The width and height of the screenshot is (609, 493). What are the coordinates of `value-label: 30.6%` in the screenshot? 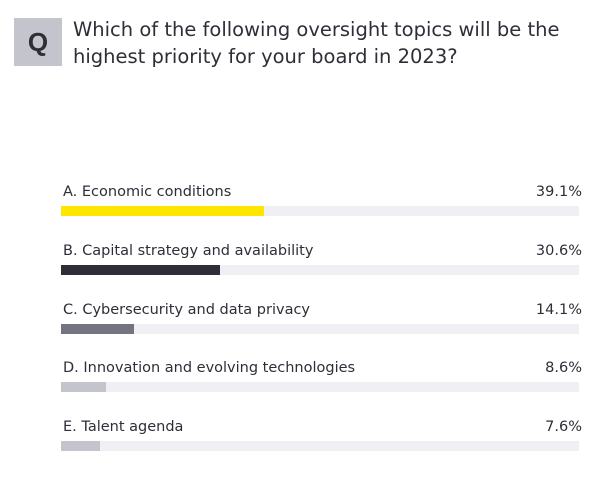 It's located at (558, 251).